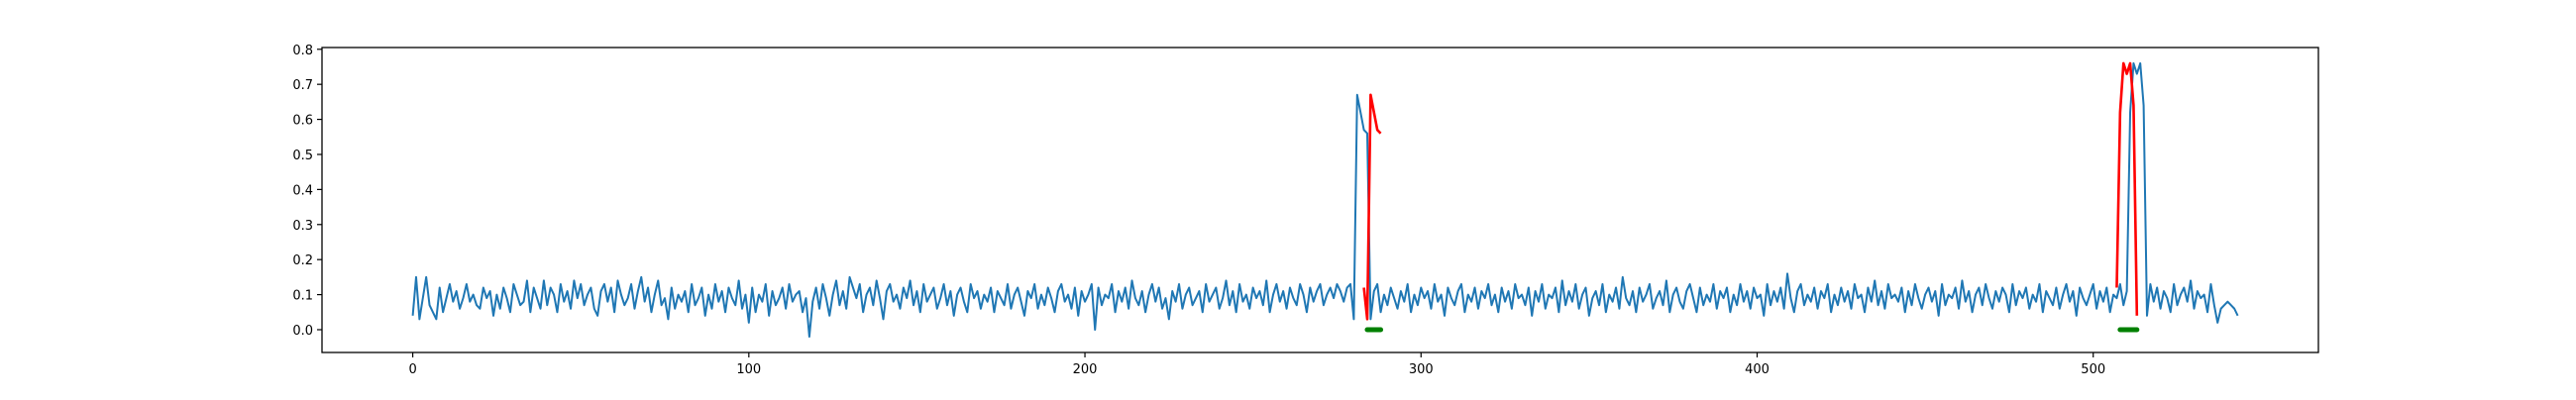 Image resolution: width=2576 pixels, height=400 pixels. I want to click on y-tick-label: 0.2, so click(302, 260).